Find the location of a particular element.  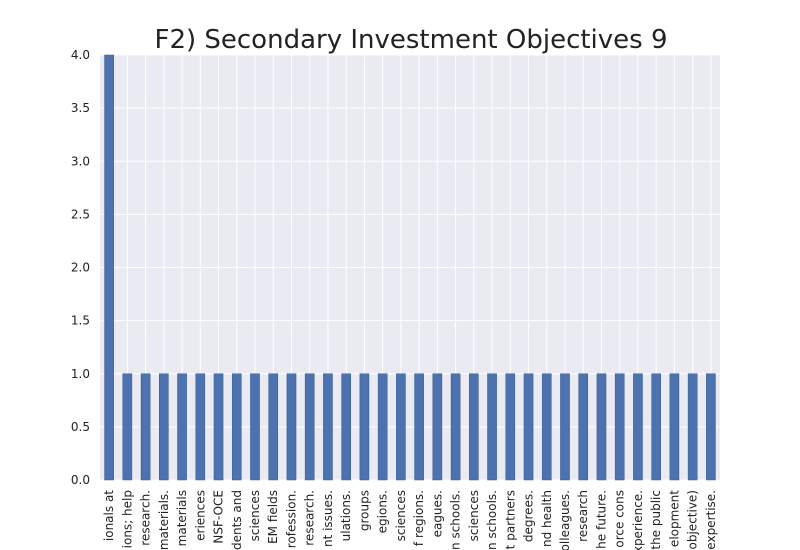

x-tick-label: olleagues. is located at coordinates (565, 520).